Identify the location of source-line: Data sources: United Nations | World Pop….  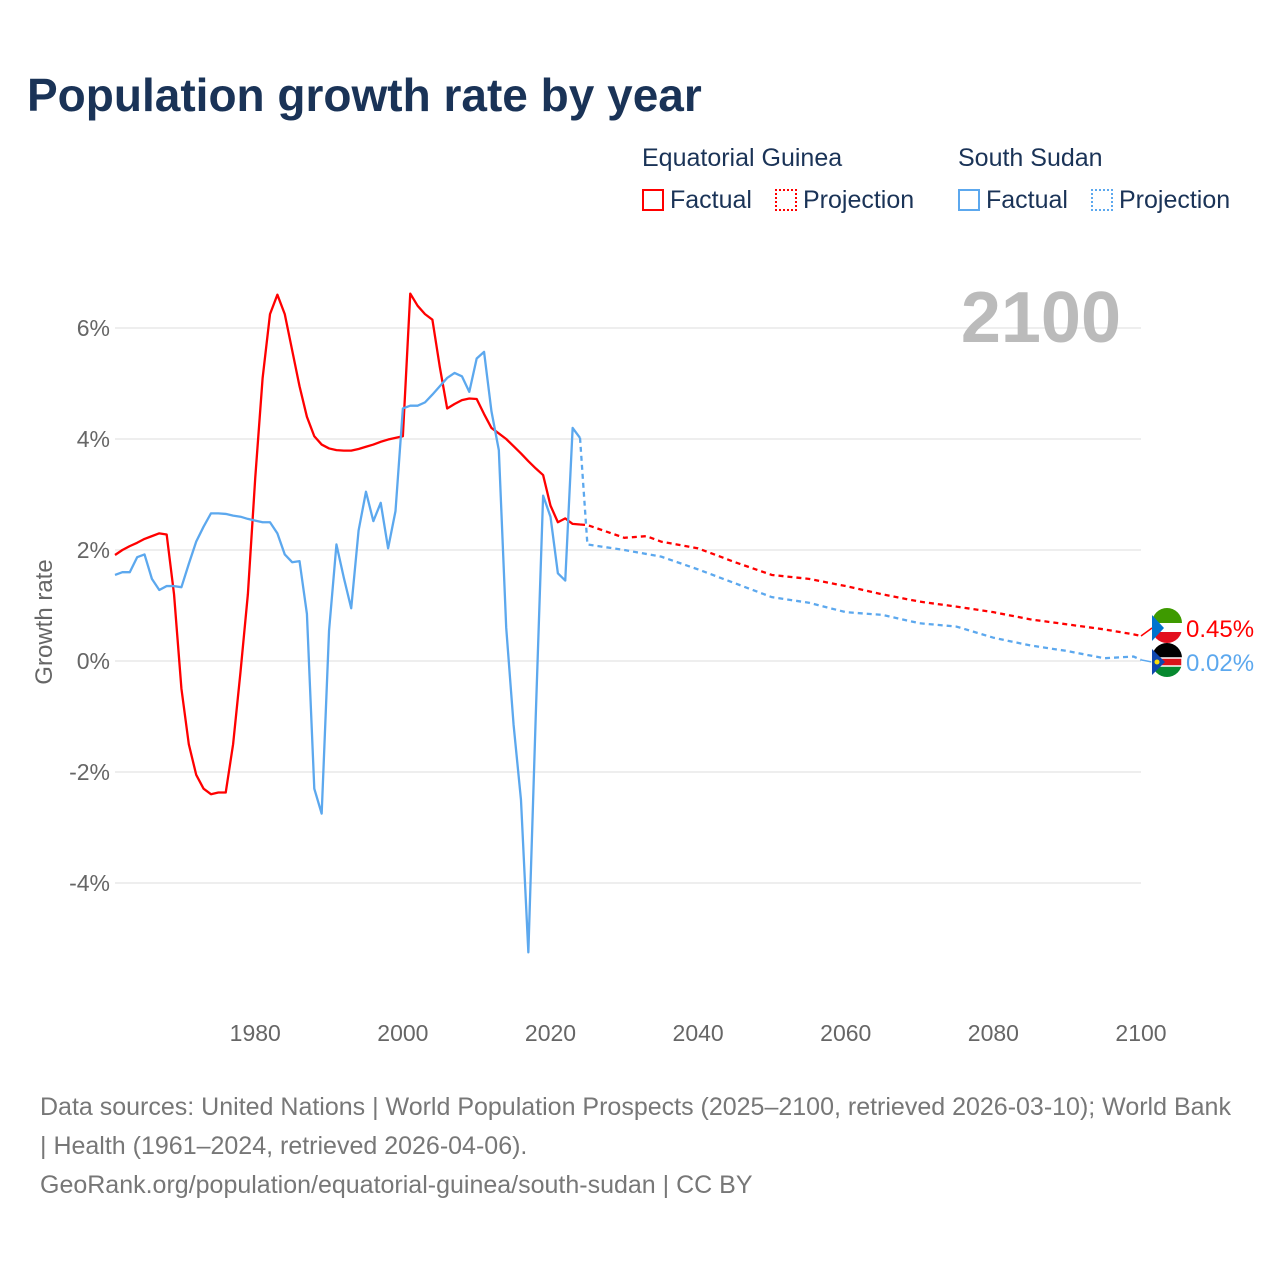
(635, 1126).